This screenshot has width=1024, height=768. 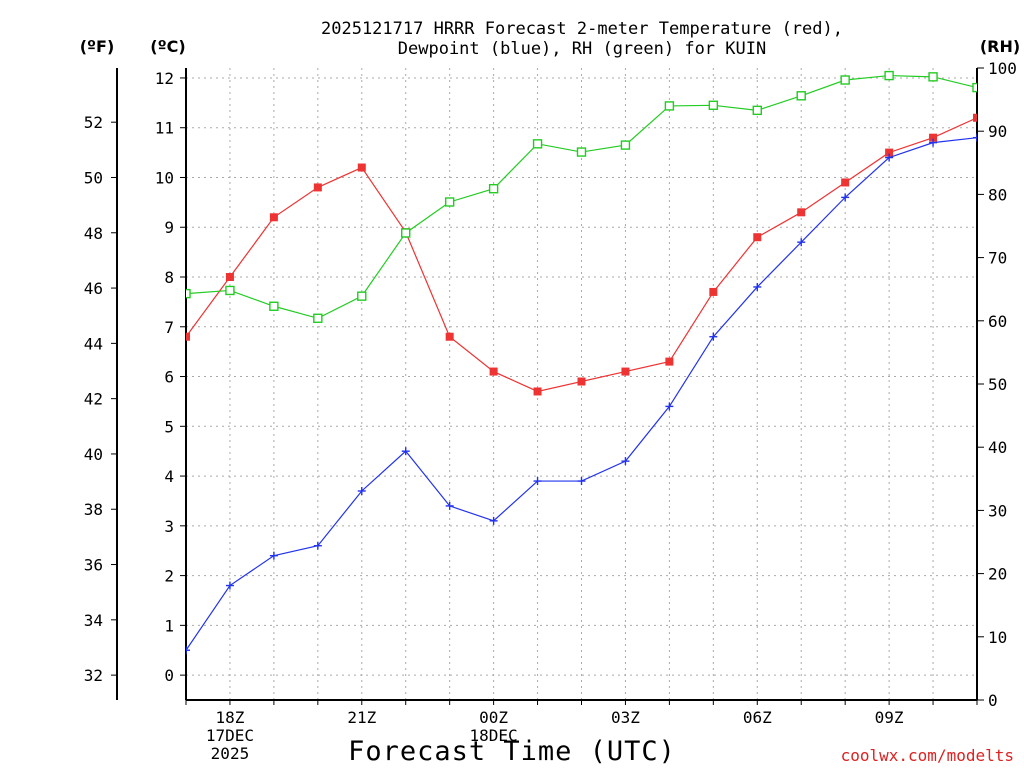 What do you see at coordinates (169, 675) in the screenshot?
I see `celsius-tick-label: 0` at bounding box center [169, 675].